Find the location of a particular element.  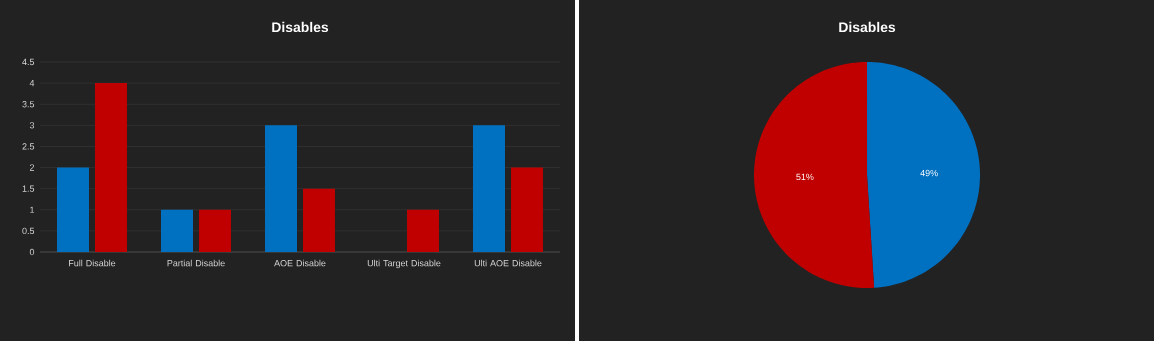

x-tick-label: AOE Disable is located at coordinates (300, 263).